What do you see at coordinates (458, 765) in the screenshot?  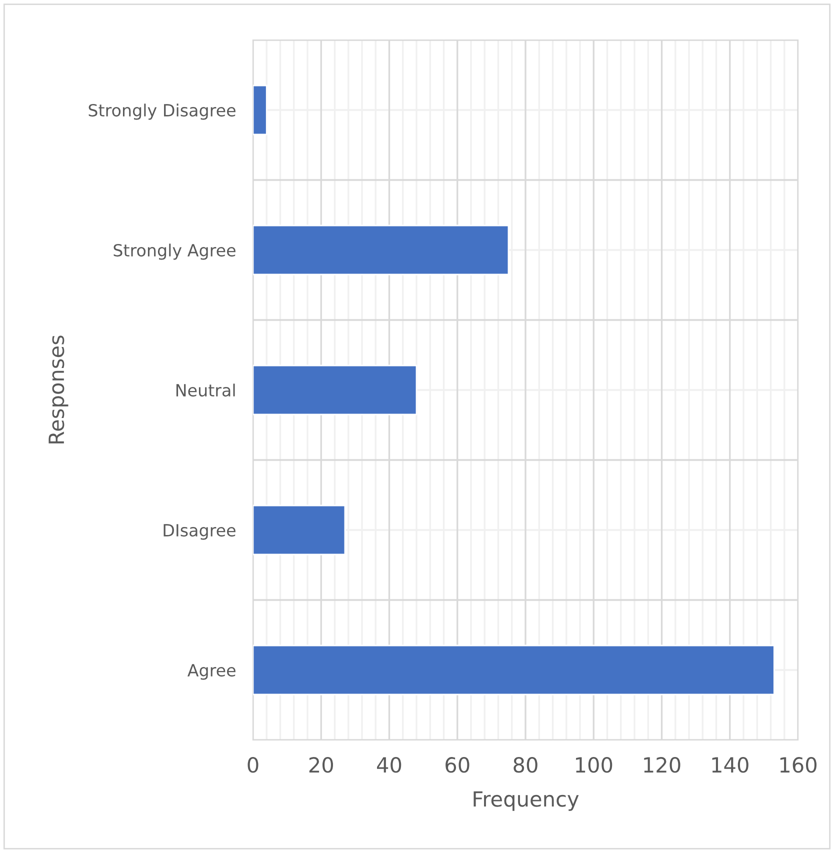 I see `x-tick-label: 60` at bounding box center [458, 765].